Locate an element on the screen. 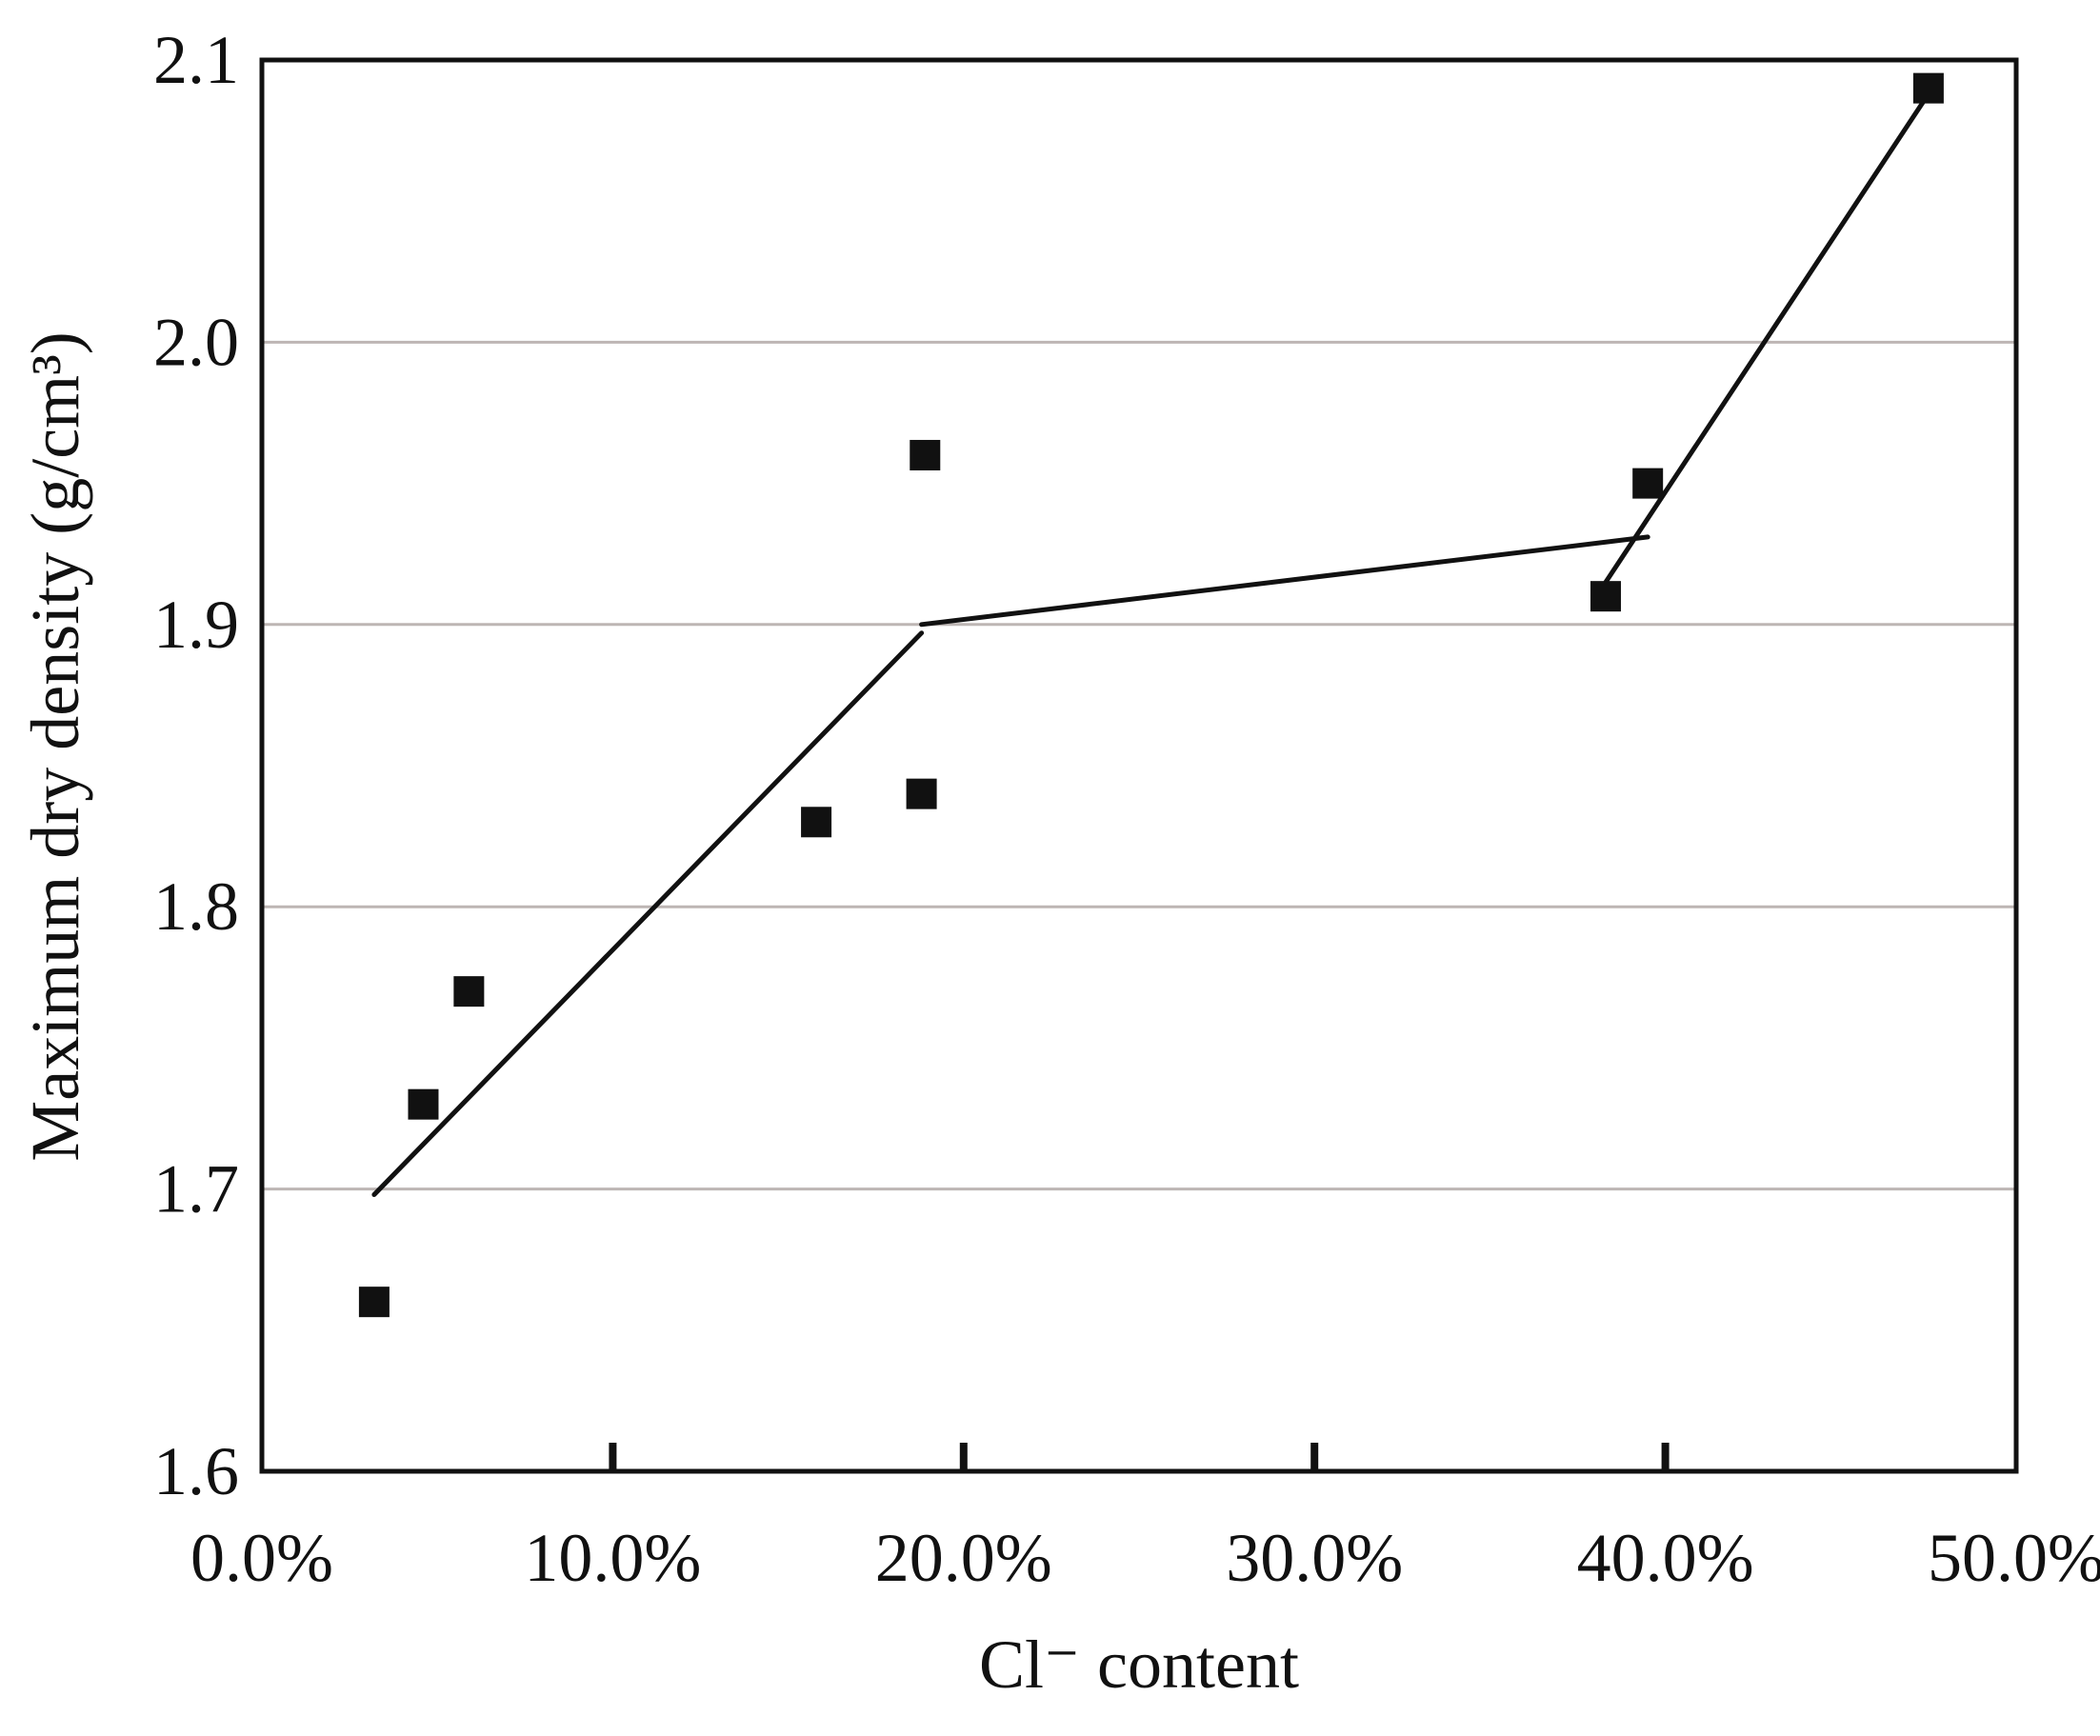  y-tick-label: 2.0 is located at coordinates (196, 342).